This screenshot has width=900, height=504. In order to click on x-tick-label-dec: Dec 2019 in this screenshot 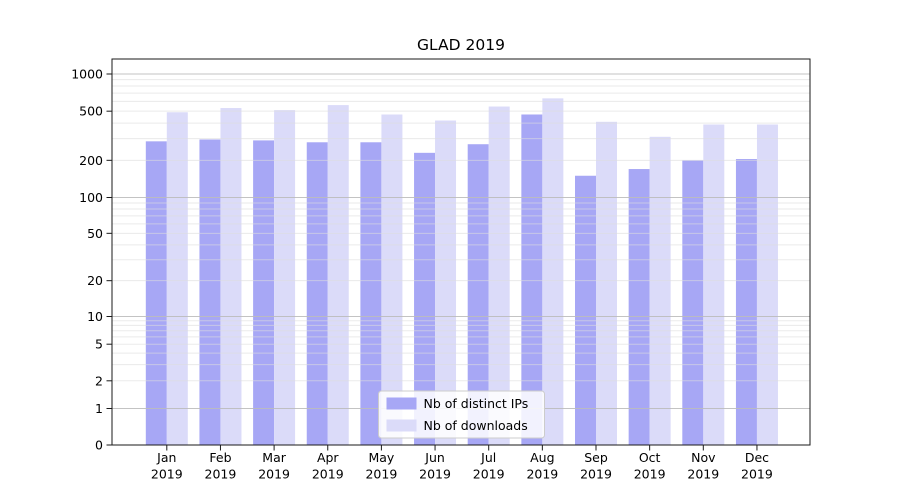, I will do `click(757, 466)`.